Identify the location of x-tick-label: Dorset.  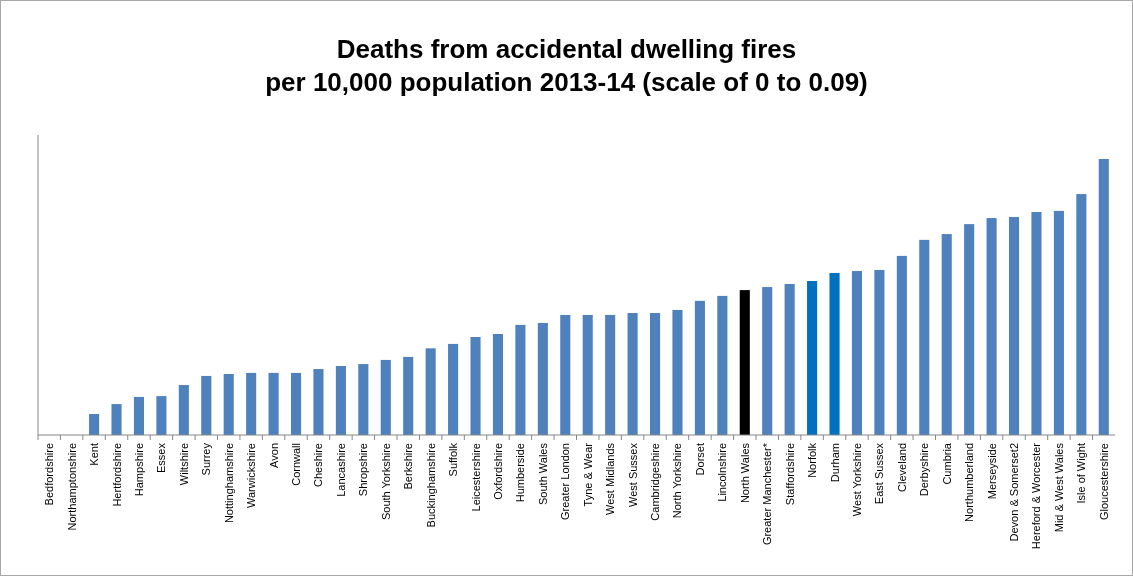
(699, 459).